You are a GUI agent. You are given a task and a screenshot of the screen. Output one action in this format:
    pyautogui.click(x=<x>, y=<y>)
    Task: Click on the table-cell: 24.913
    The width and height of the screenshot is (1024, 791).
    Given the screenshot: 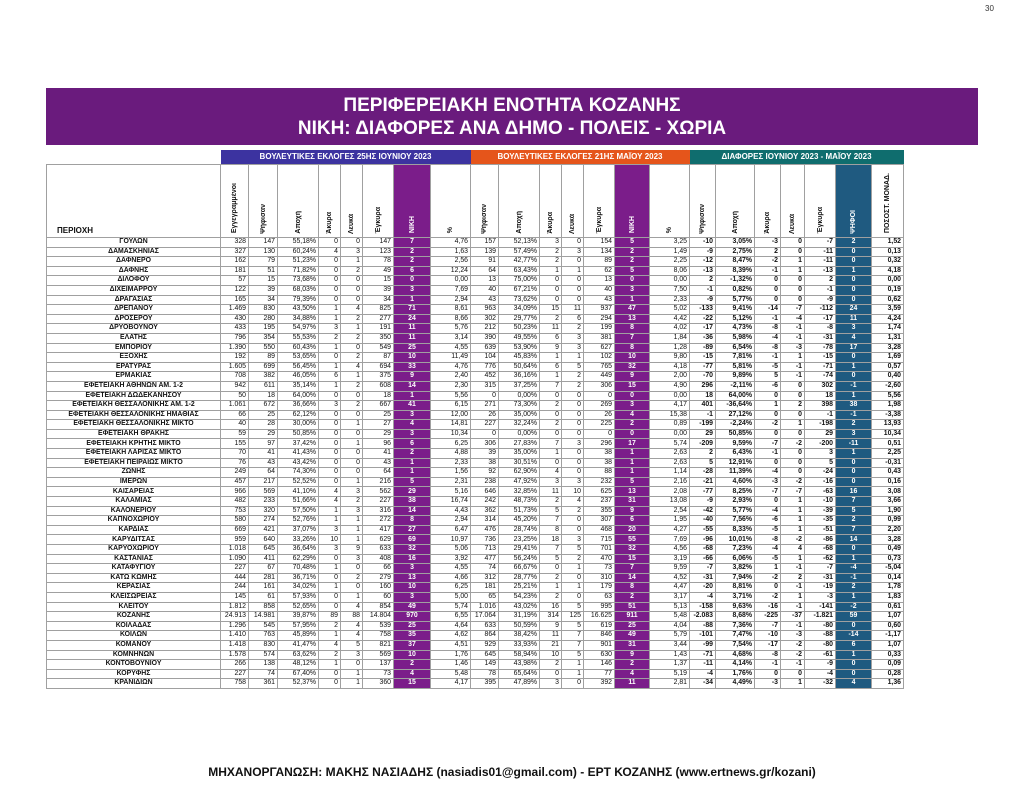 What is the action you would take?
    pyautogui.click(x=234, y=616)
    